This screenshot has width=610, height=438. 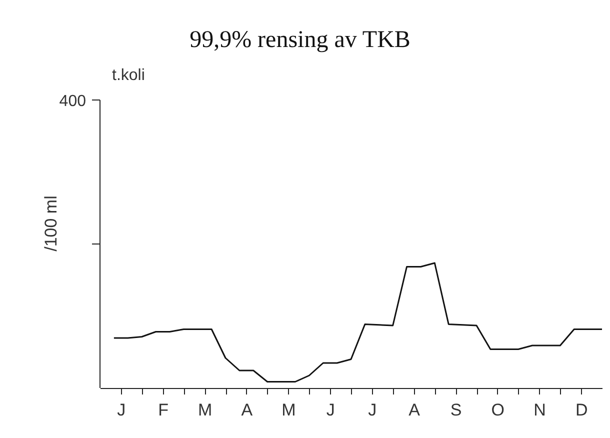 What do you see at coordinates (128, 75) in the screenshot?
I see `text: t.koli` at bounding box center [128, 75].